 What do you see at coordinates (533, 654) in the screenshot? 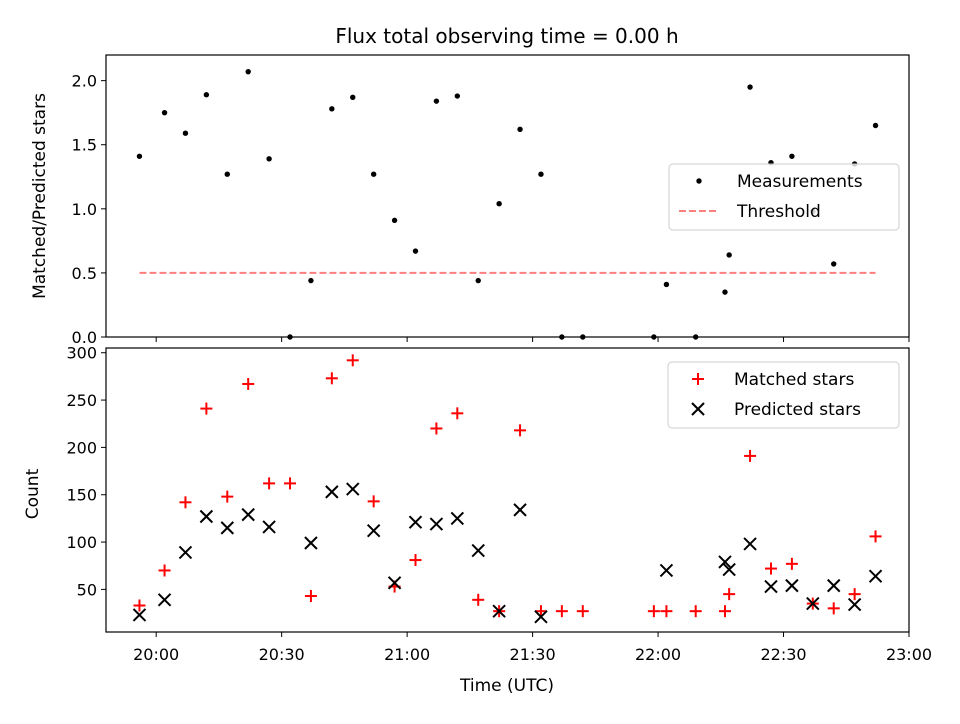
I see `x-tick-label: 21:30` at bounding box center [533, 654].